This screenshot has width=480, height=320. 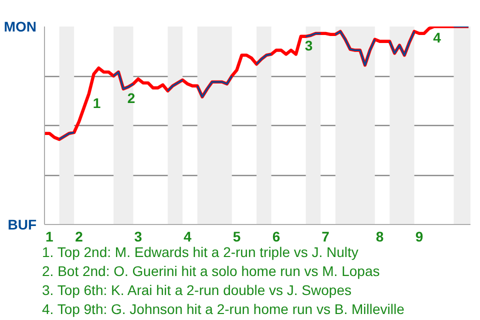 What do you see at coordinates (326, 236) in the screenshot?
I see `x-tick-label: 7` at bounding box center [326, 236].